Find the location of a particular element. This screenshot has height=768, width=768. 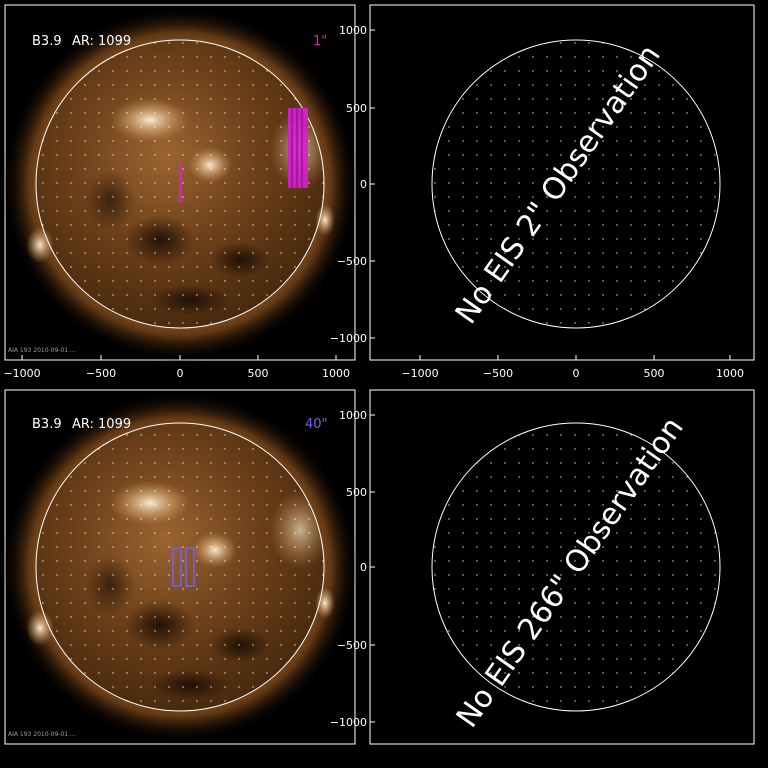

slit-width-label: 1" is located at coordinates (320, 41).